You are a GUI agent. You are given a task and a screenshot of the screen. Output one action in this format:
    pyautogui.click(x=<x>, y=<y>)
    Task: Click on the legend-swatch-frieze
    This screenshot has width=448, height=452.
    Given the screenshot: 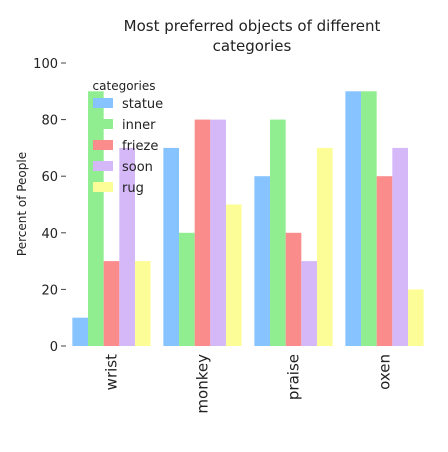 What is the action you would take?
    pyautogui.click(x=103, y=145)
    